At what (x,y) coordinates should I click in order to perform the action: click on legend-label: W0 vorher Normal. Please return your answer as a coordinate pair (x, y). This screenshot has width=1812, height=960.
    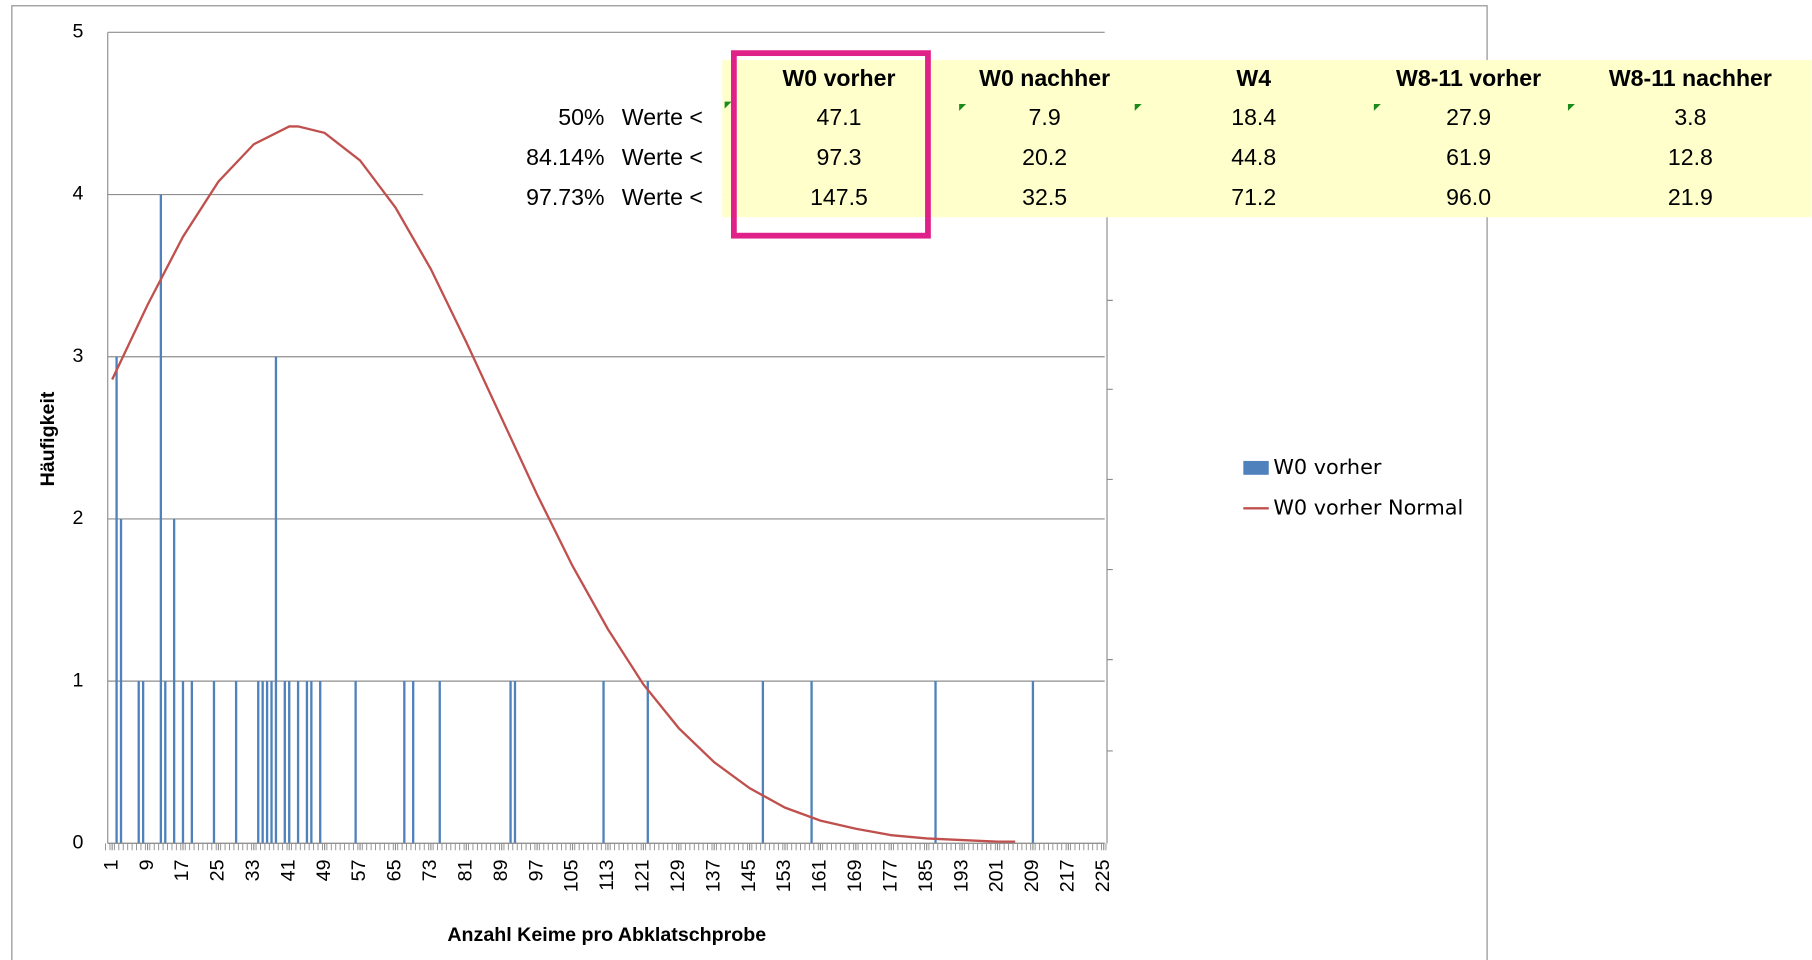
    Looking at the image, I should click on (1368, 507).